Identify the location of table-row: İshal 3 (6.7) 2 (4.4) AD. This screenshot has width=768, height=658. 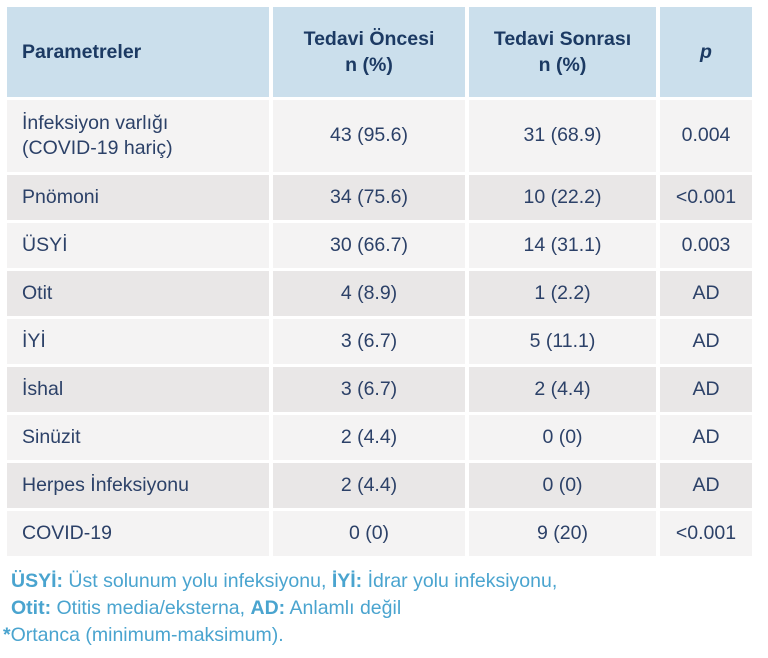
(379, 389).